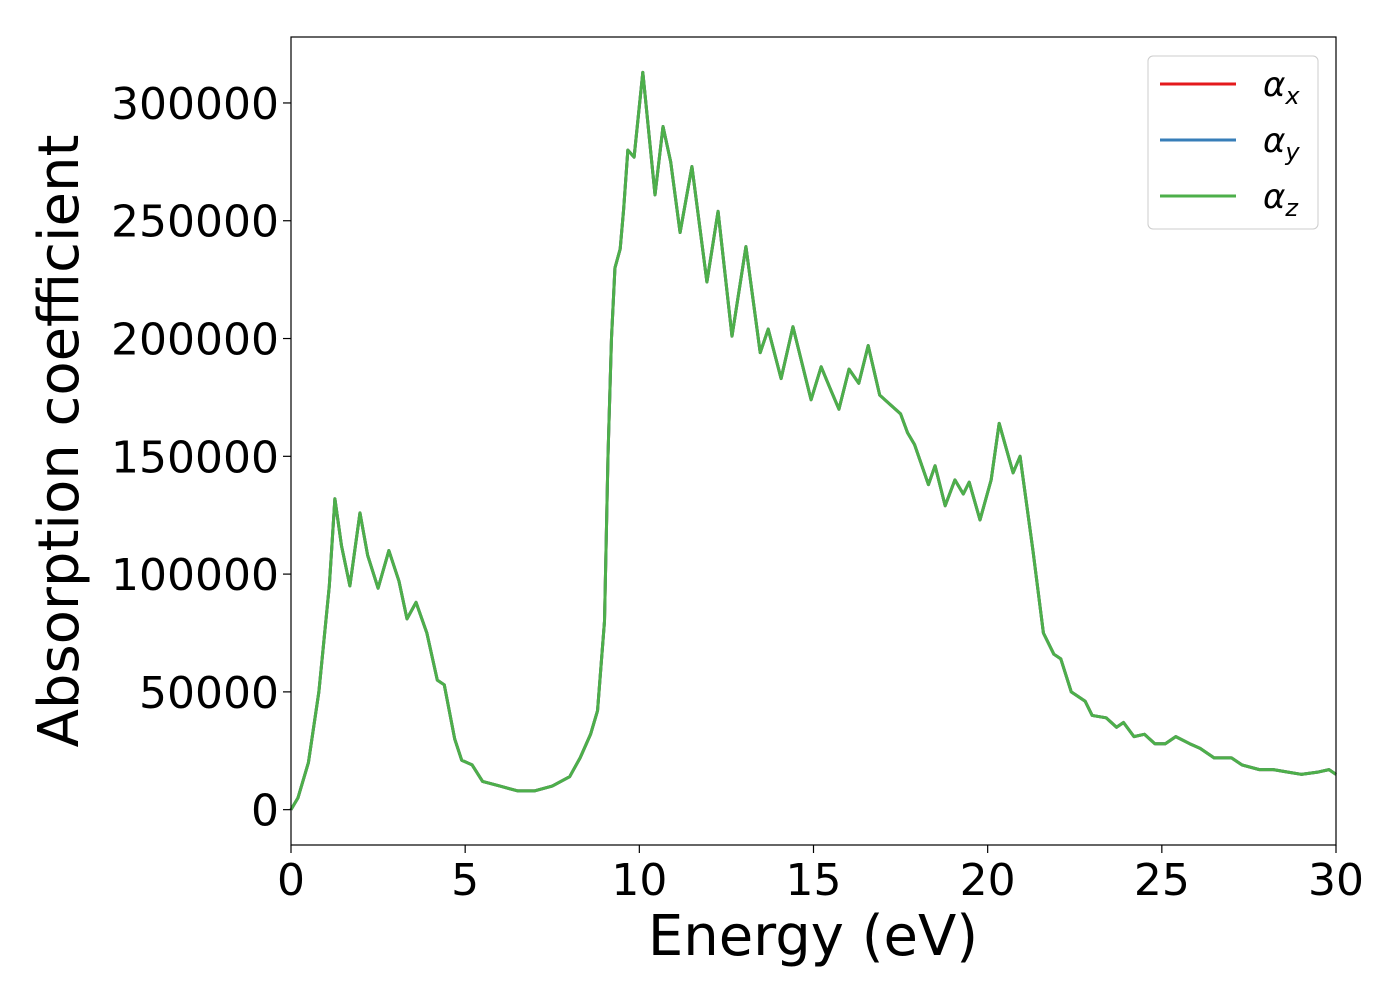 The width and height of the screenshot is (1400, 1000). Describe the element at coordinates (195, 104) in the screenshot. I see `y-tick-label: 300000` at that location.